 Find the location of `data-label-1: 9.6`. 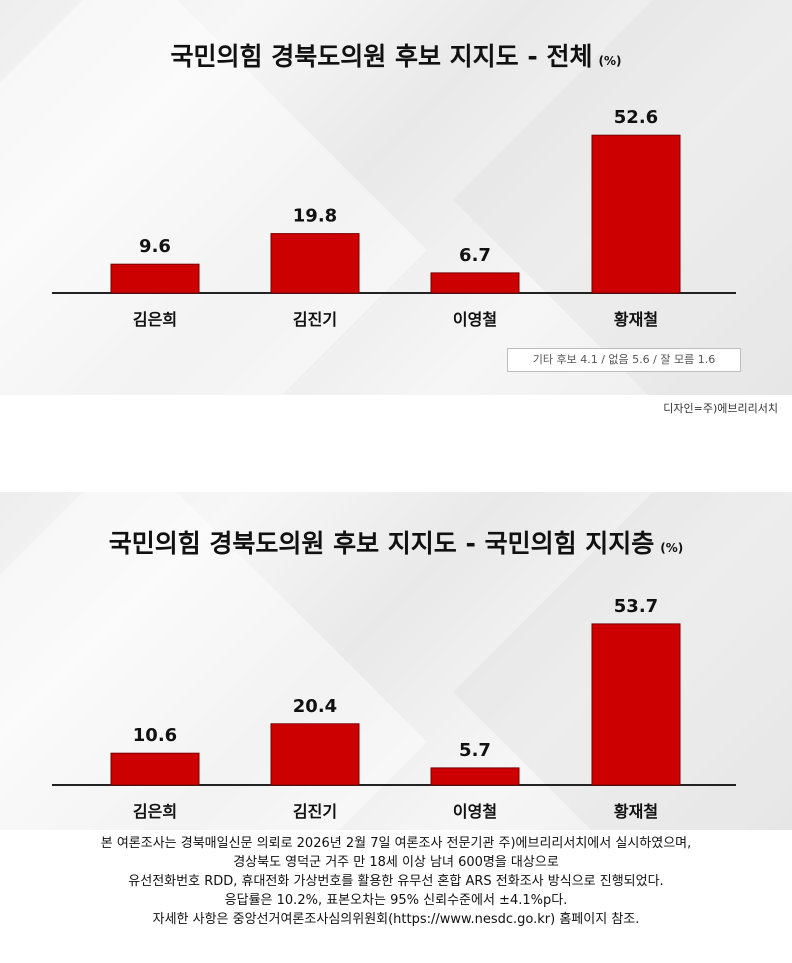

data-label-1: 9.6 is located at coordinates (155, 246).